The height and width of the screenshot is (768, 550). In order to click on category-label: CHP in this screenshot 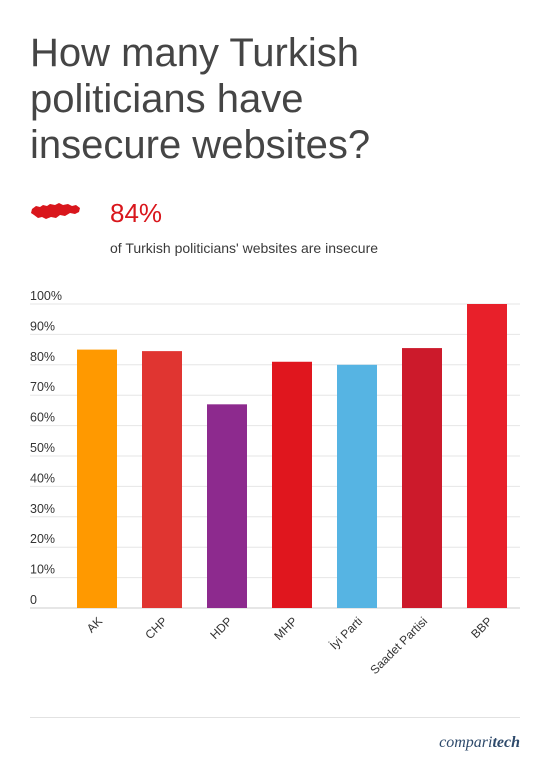, I will do `click(156, 628)`.